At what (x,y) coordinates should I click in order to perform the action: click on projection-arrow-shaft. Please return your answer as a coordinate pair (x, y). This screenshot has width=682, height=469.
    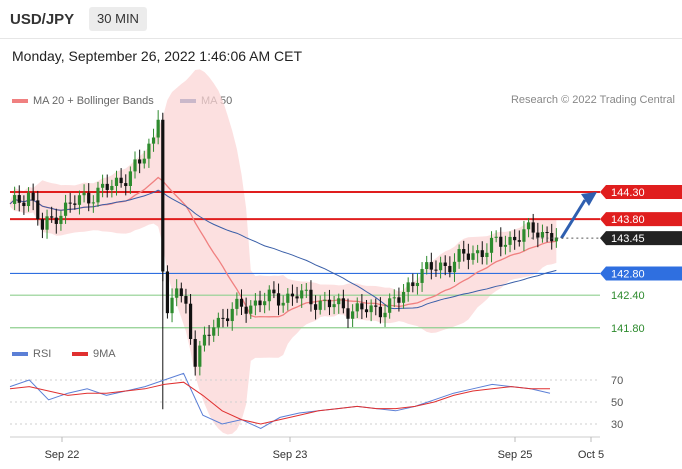
    Looking at the image, I should click on (573, 219).